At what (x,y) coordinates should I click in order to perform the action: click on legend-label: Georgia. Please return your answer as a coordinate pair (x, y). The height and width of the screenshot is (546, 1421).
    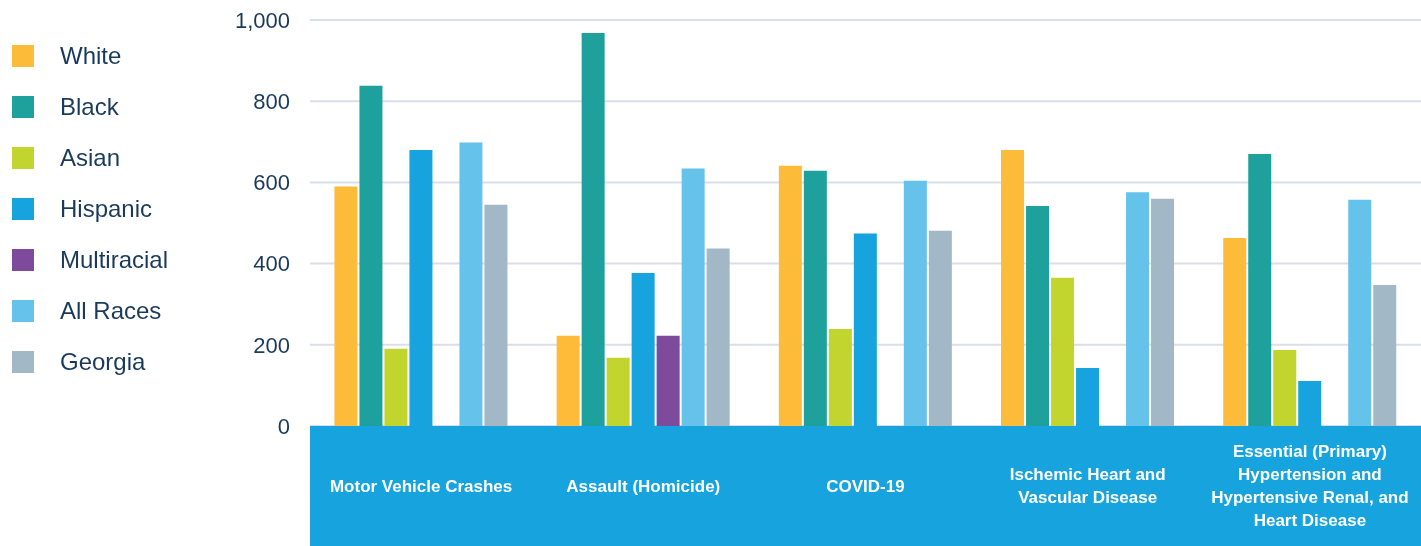
    Looking at the image, I should click on (103, 361).